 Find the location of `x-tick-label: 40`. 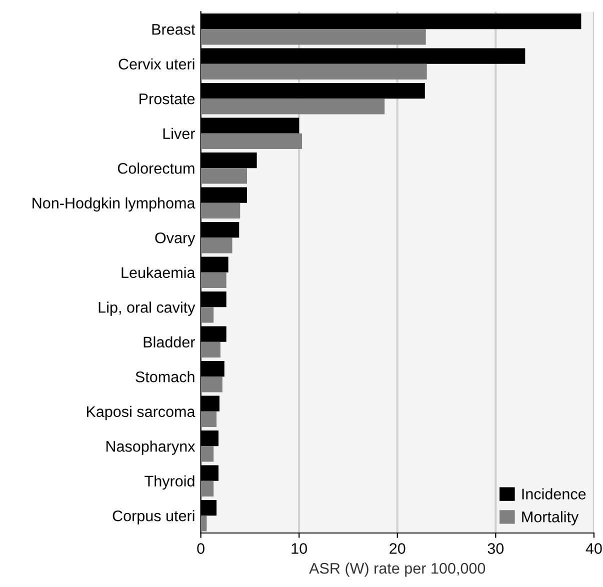

x-tick-label: 40 is located at coordinates (594, 548).